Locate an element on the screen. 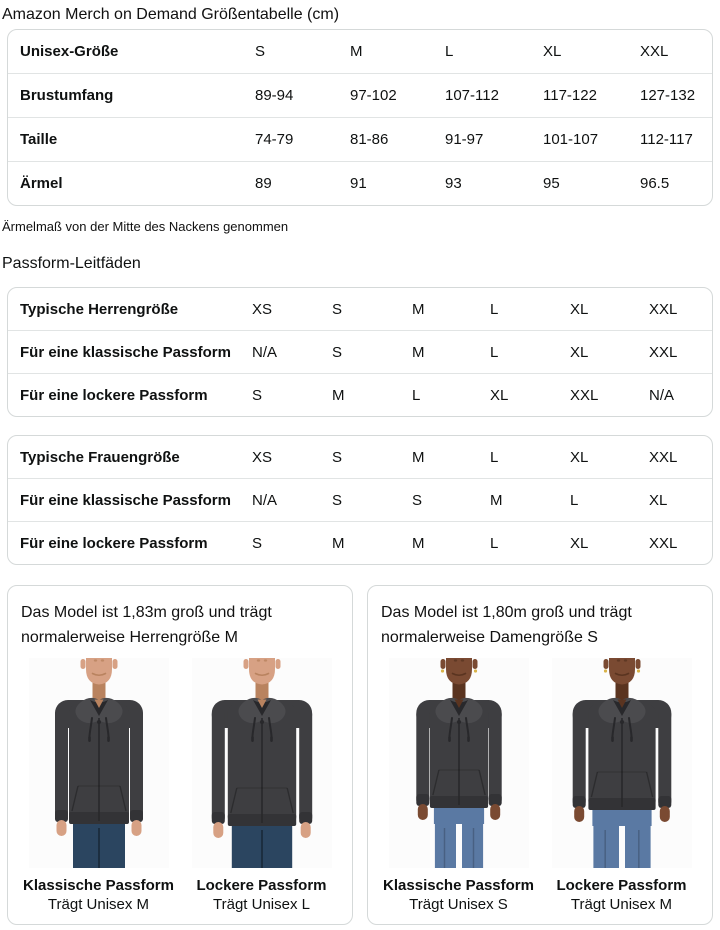 This screenshot has width=720, height=930. table-cell: 89 is located at coordinates (263, 183).